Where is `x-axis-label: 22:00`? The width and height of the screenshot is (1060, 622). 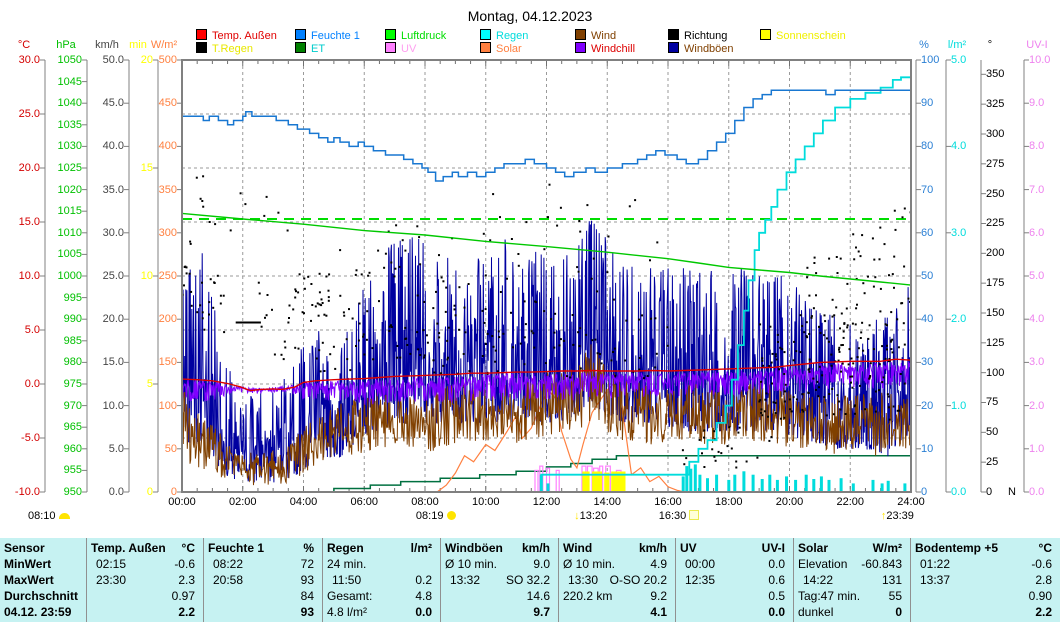 x-axis-label: 22:00 is located at coordinates (850, 502).